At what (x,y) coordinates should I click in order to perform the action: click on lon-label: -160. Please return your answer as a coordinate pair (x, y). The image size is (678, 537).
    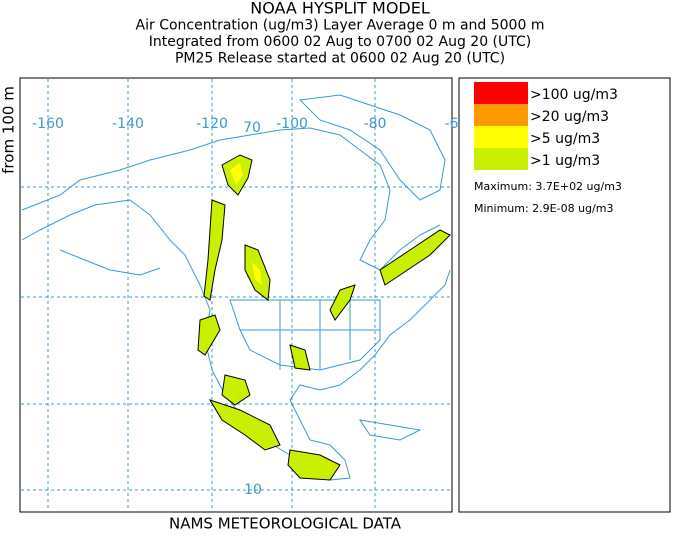
    Looking at the image, I should click on (48, 124).